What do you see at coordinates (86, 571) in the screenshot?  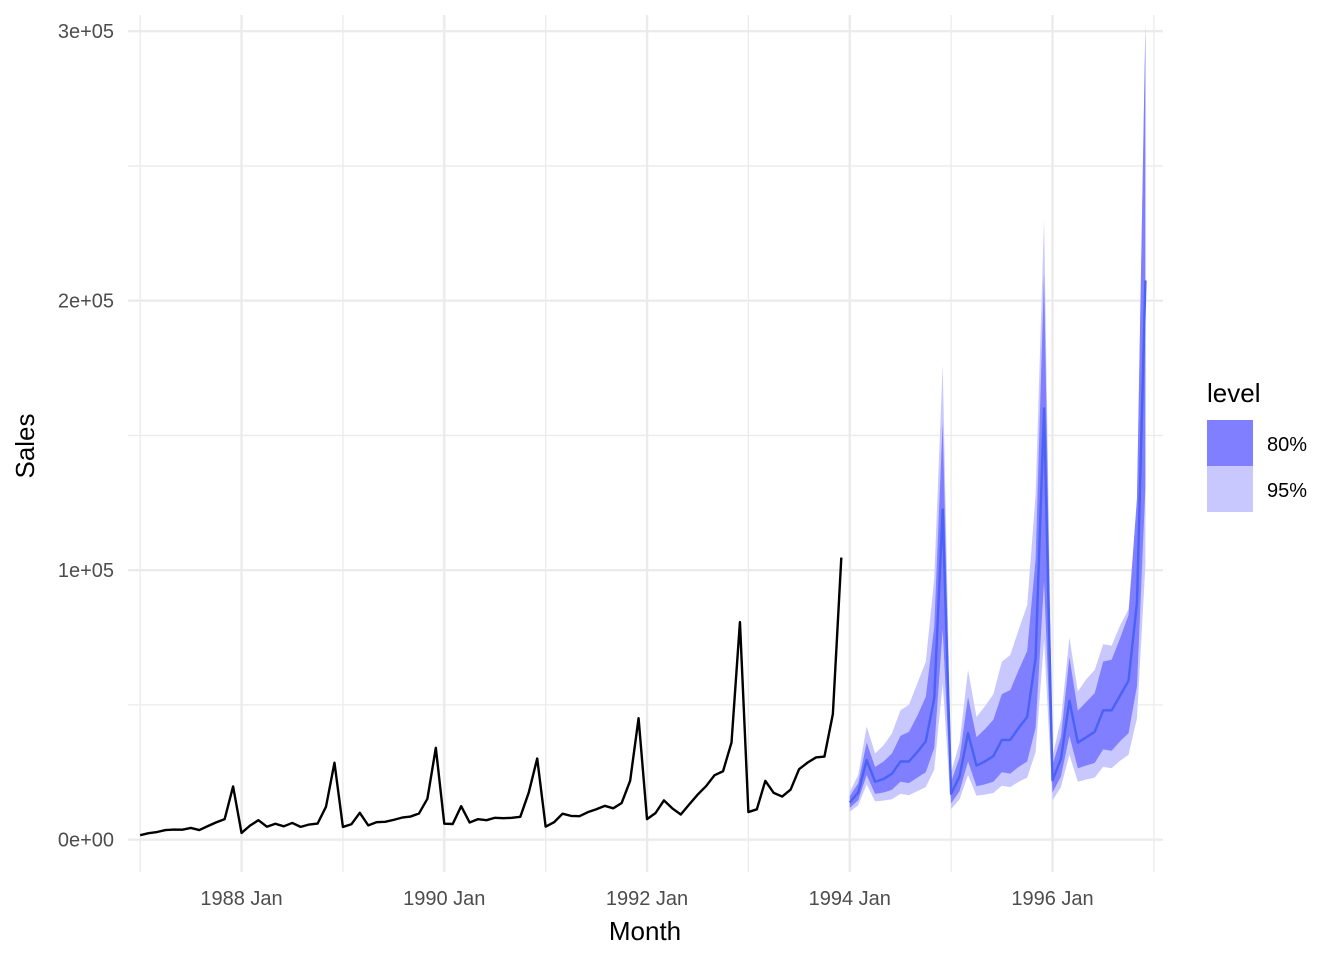 I see `y-tick-label: 1e+05` at bounding box center [86, 571].